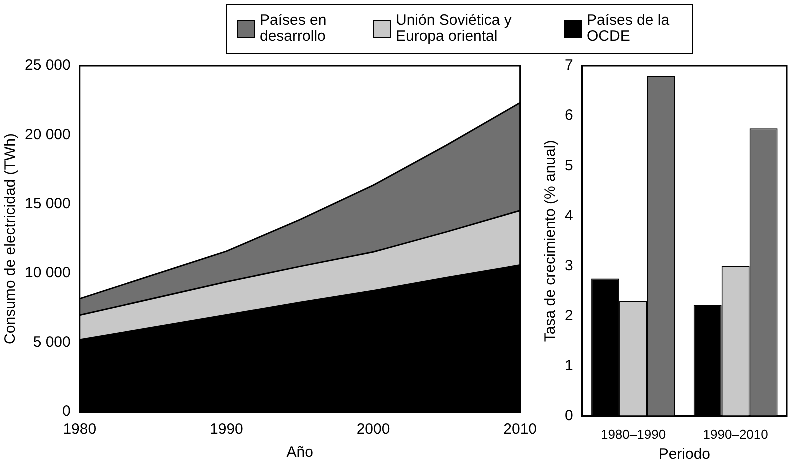 The height and width of the screenshot is (468, 799). I want to click on y-tick-label: 6, so click(569, 115).